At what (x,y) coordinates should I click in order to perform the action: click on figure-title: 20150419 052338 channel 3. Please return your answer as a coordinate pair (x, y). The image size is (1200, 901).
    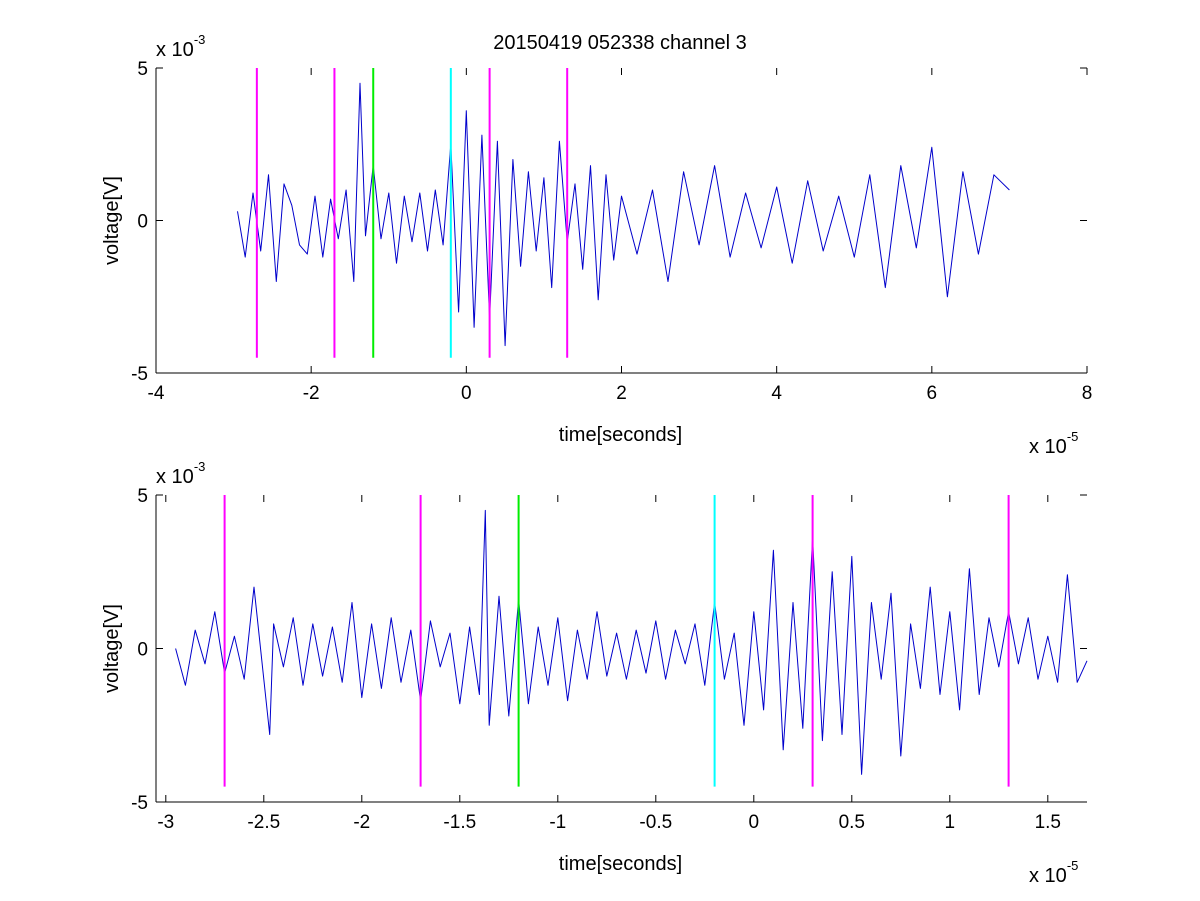
    Looking at the image, I should click on (620, 43).